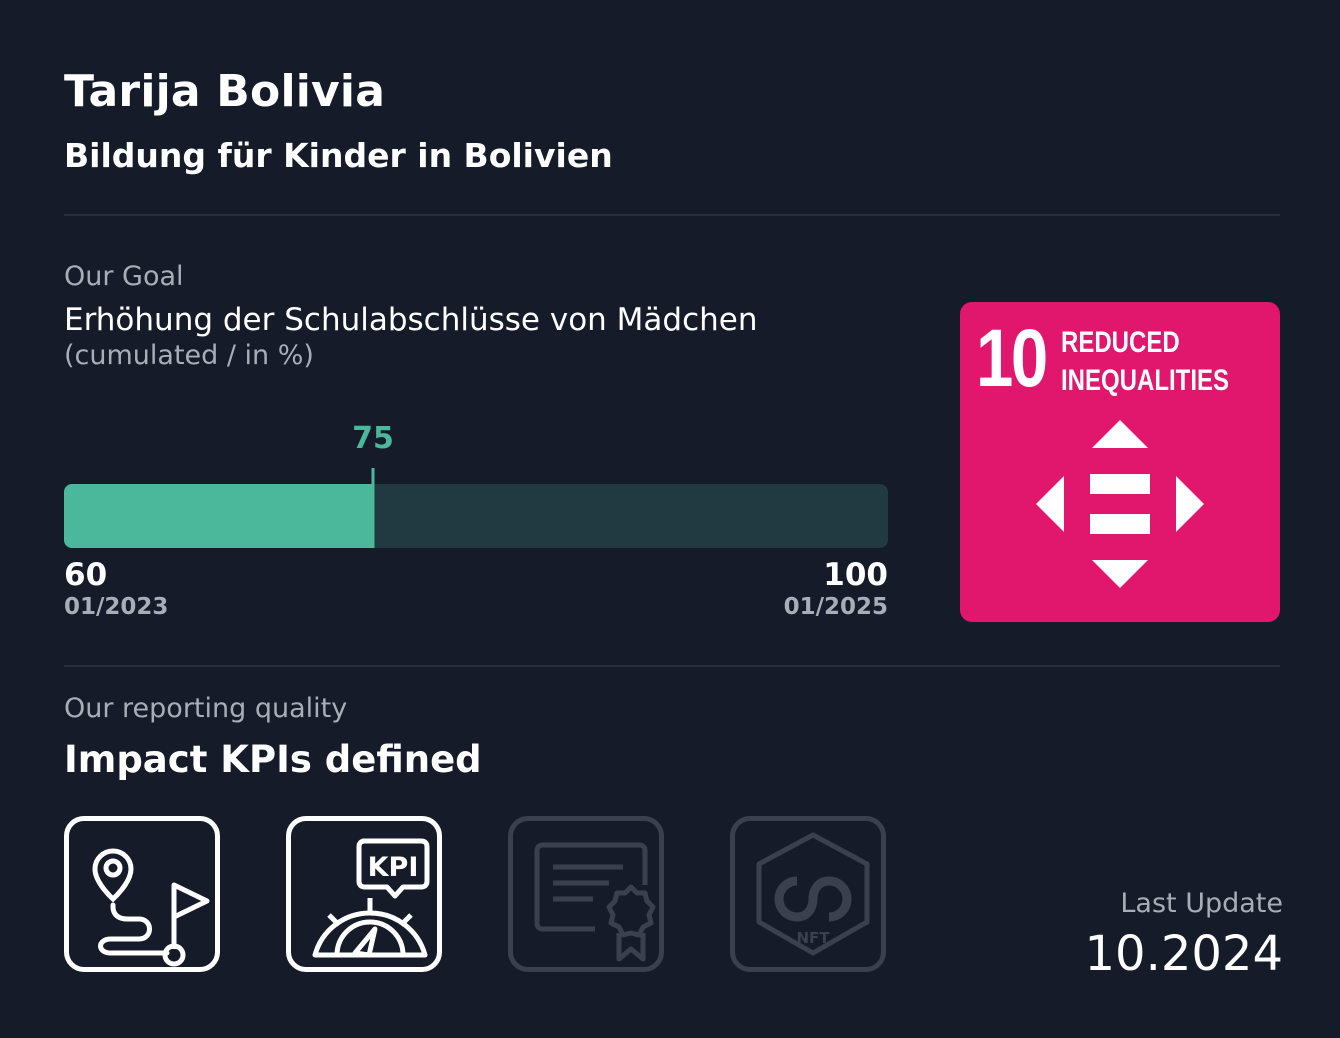 The height and width of the screenshot is (1038, 1340). Describe the element at coordinates (1201, 903) in the screenshot. I see `last-update-label: Last Update` at that location.